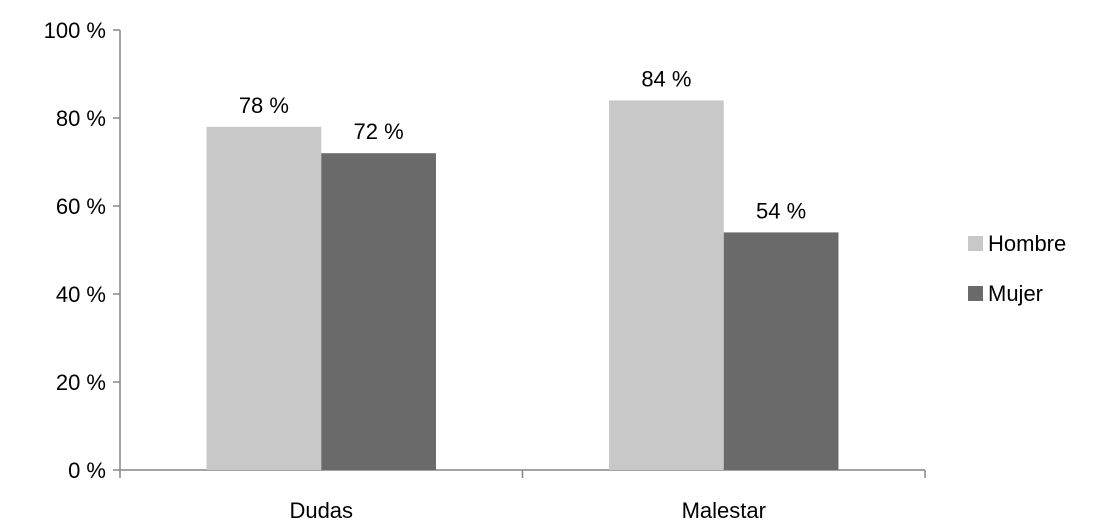 Image resolution: width=1094 pixels, height=531 pixels. Describe the element at coordinates (1027, 243) in the screenshot. I see `legend-label: Hombre` at that location.